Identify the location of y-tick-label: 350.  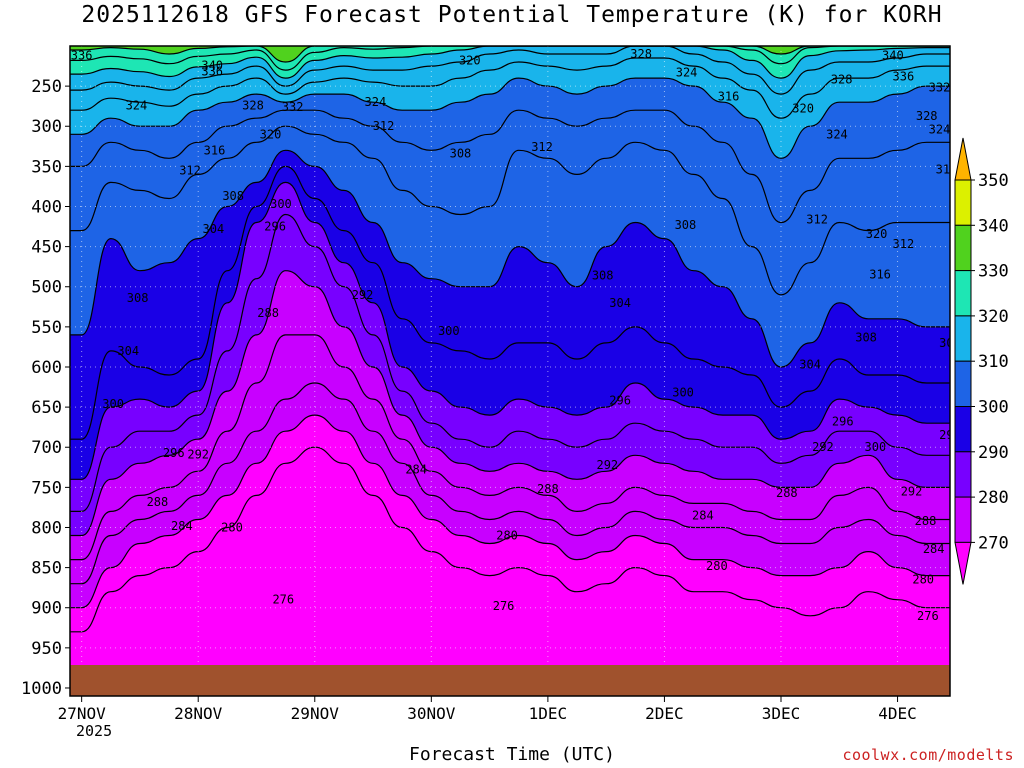
(46, 167).